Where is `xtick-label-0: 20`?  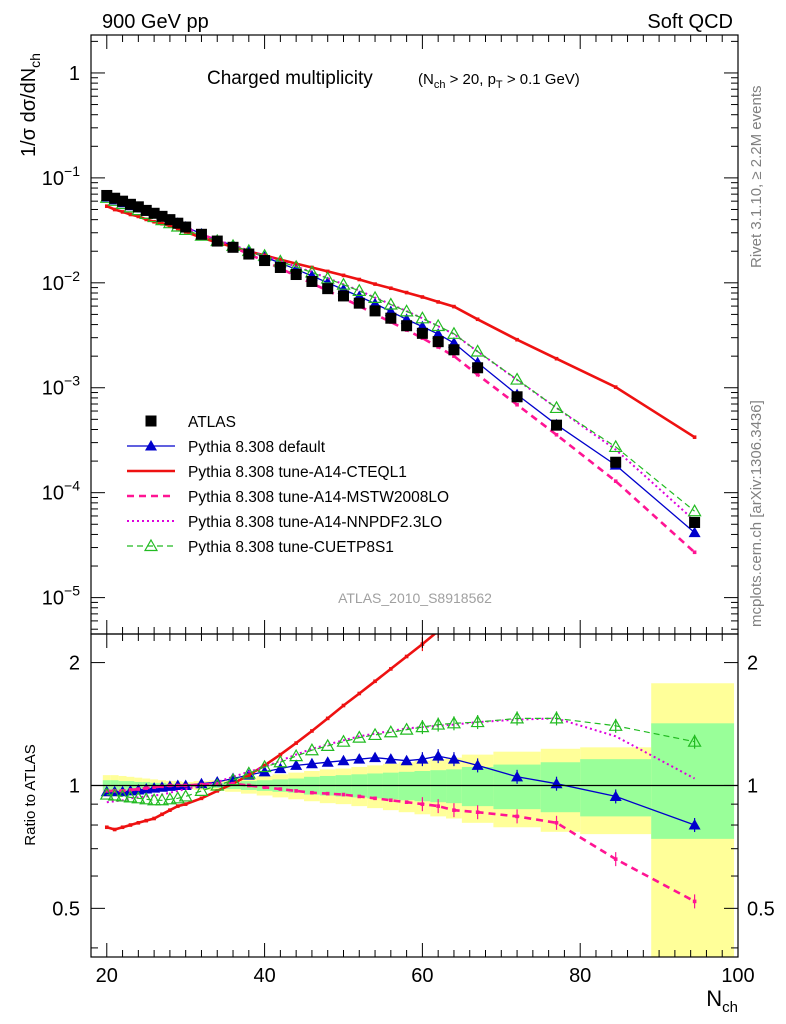
xtick-label-0: 20 is located at coordinates (107, 976).